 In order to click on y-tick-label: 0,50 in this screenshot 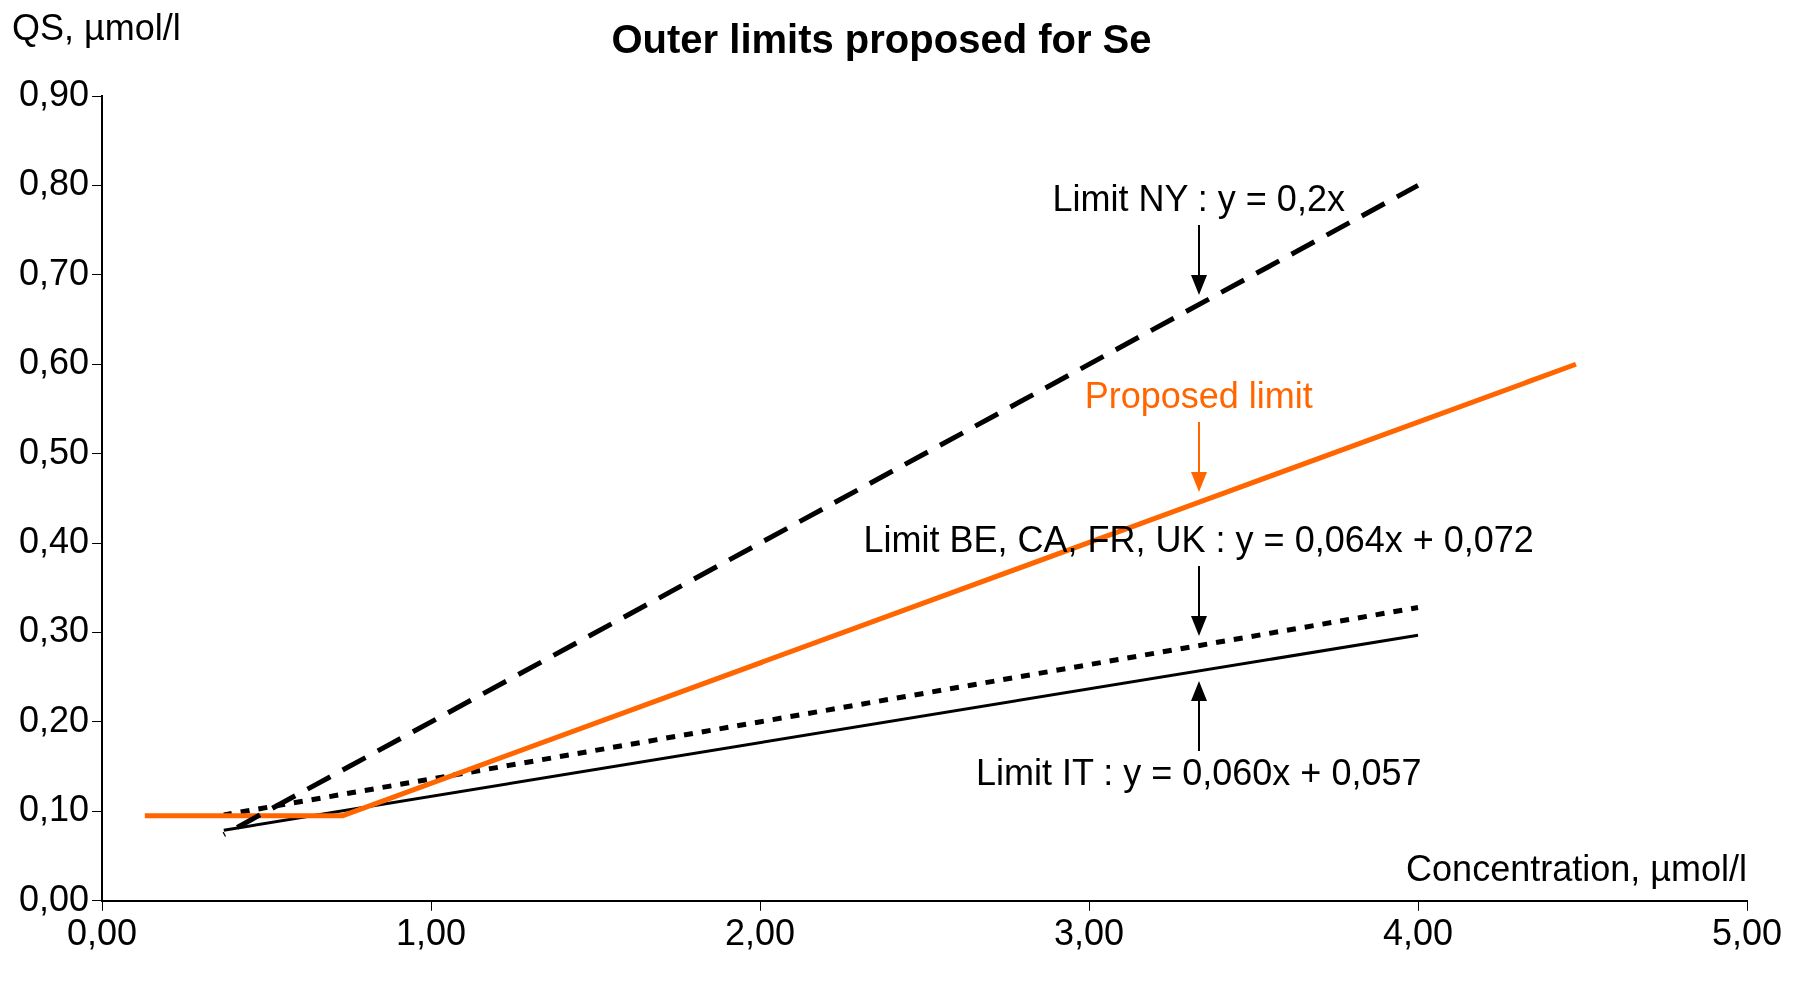, I will do `click(54, 451)`.